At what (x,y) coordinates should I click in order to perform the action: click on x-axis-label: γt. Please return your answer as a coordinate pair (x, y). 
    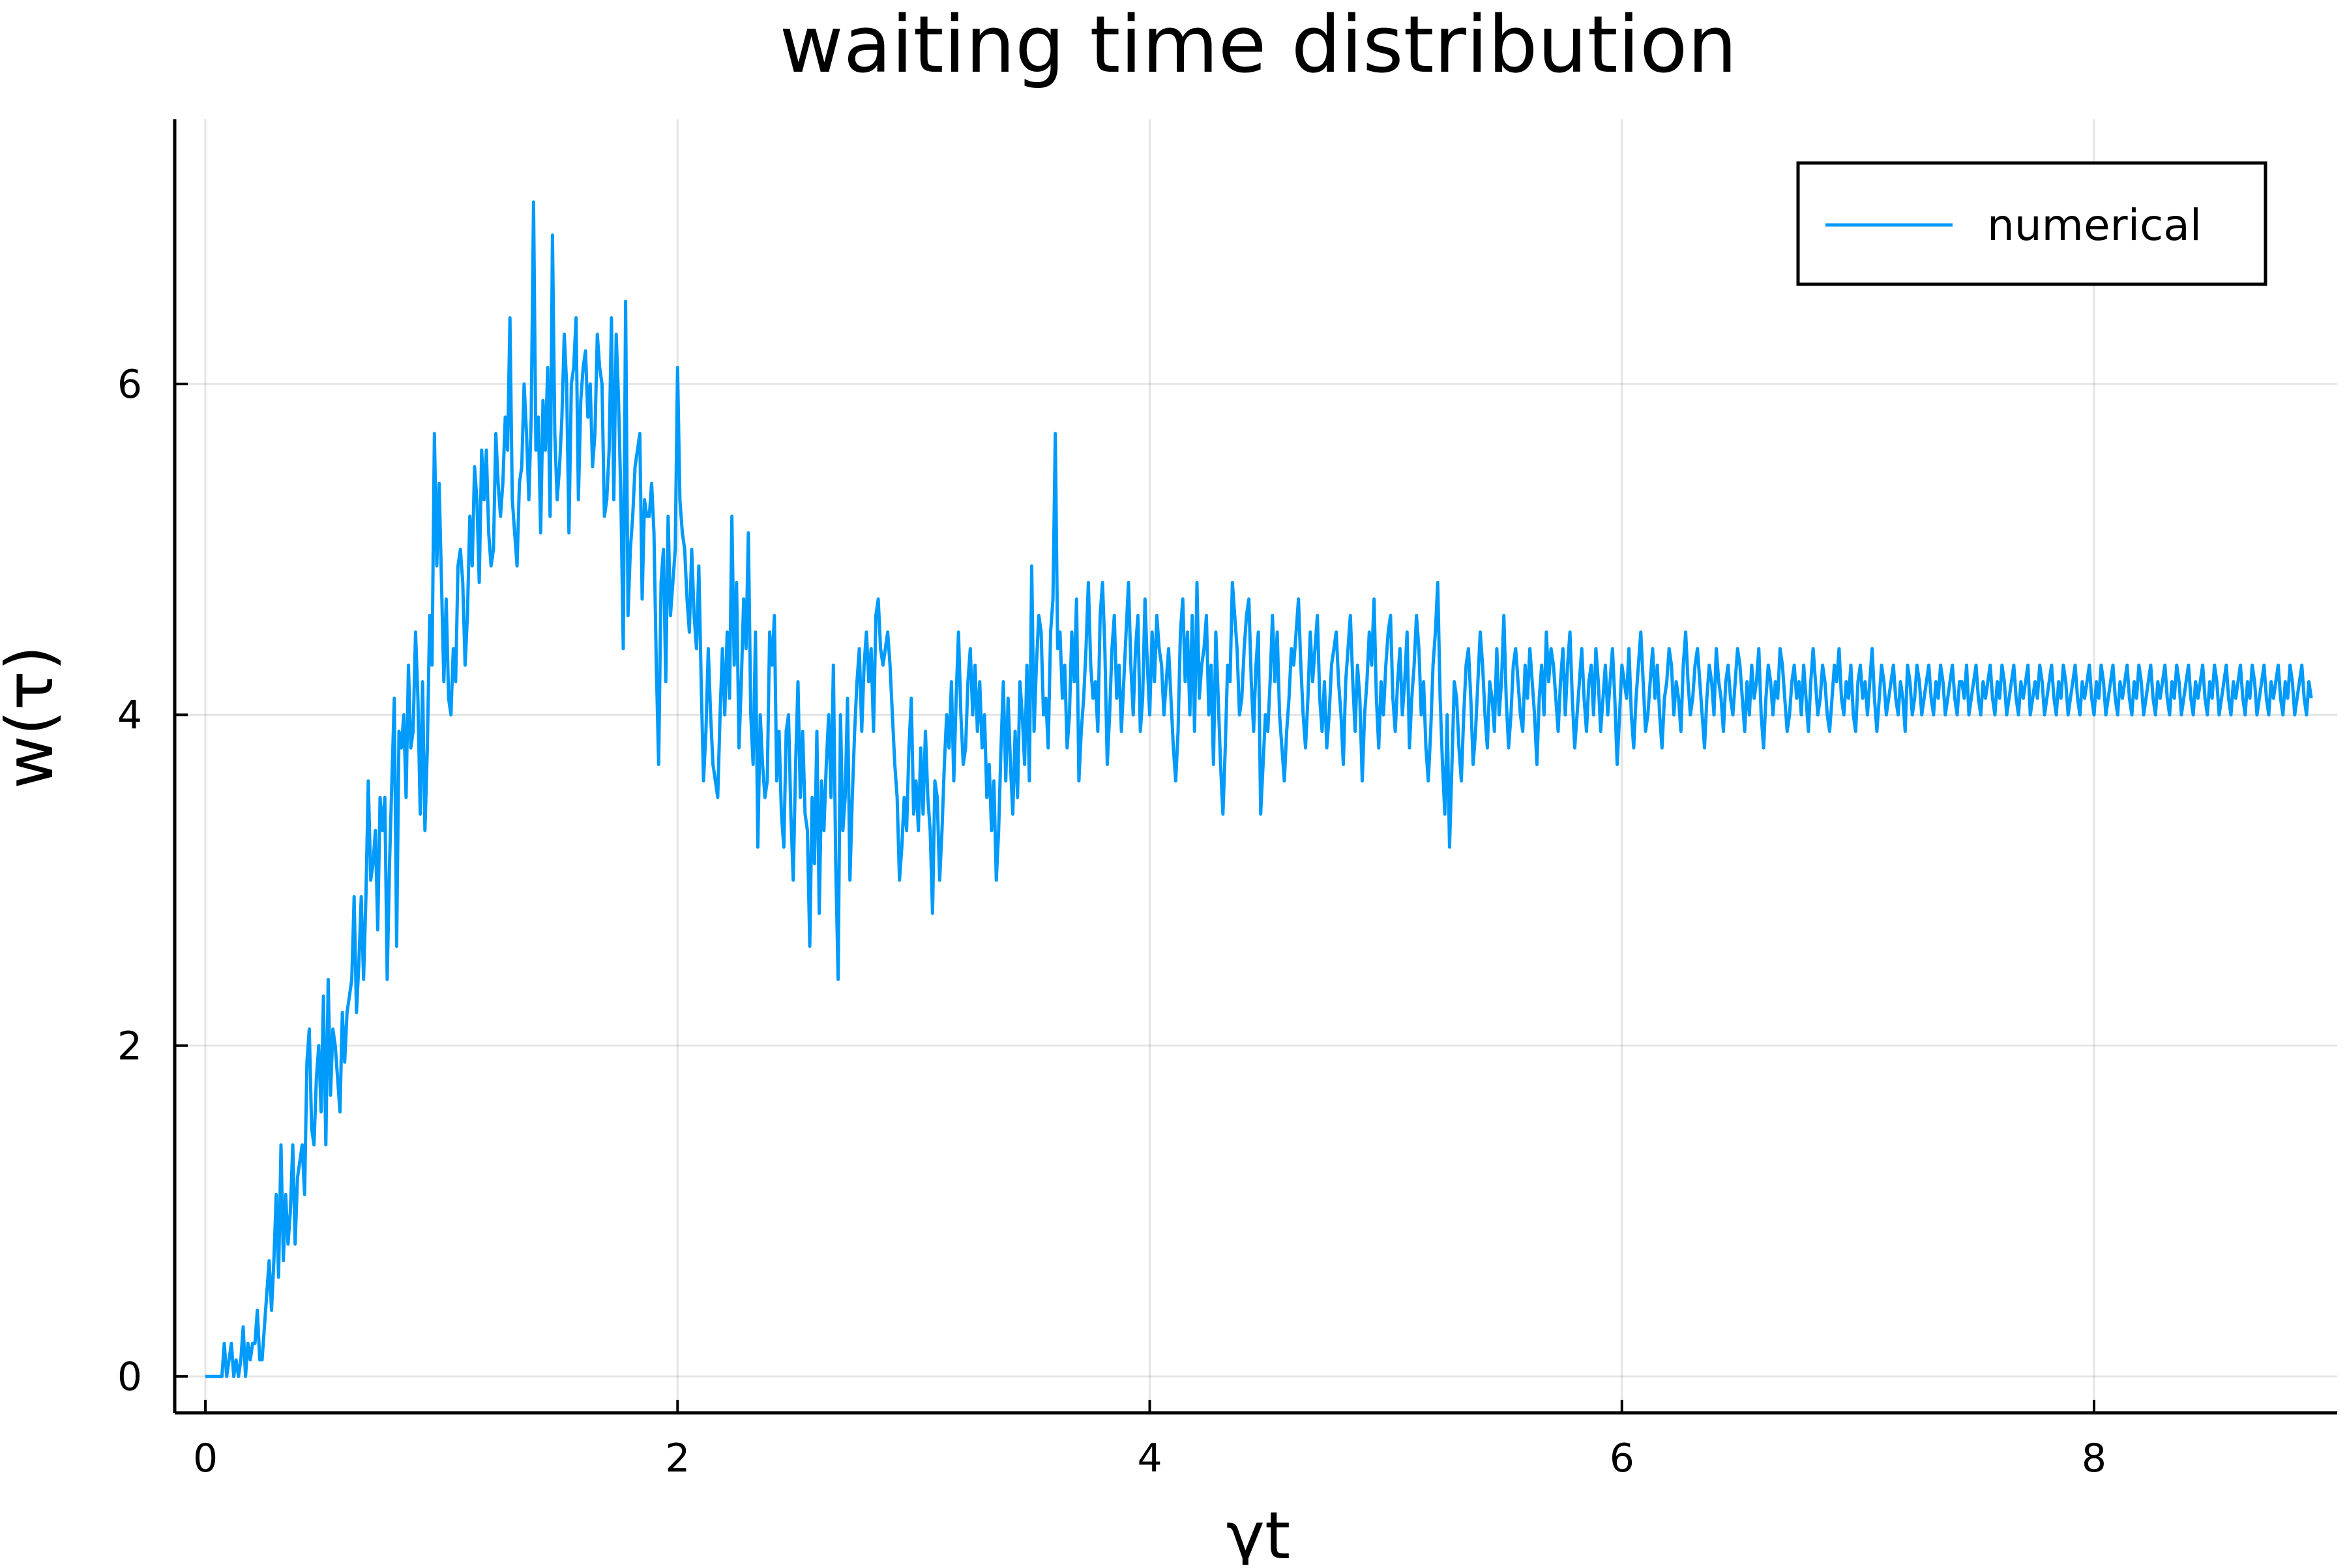
    Looking at the image, I should click on (1258, 1532).